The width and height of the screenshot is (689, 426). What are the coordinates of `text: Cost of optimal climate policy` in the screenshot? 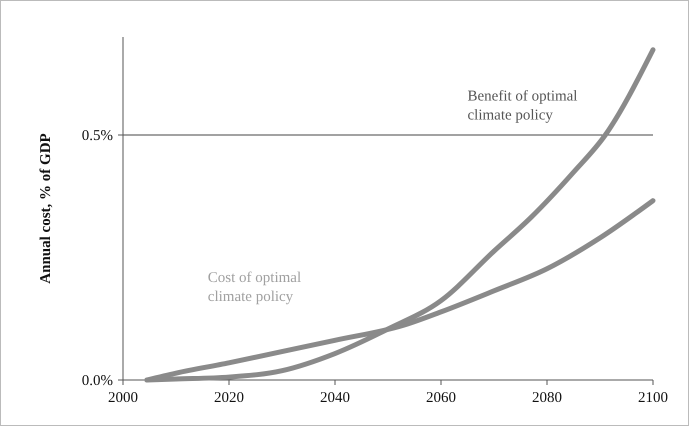 It's located at (255, 287).